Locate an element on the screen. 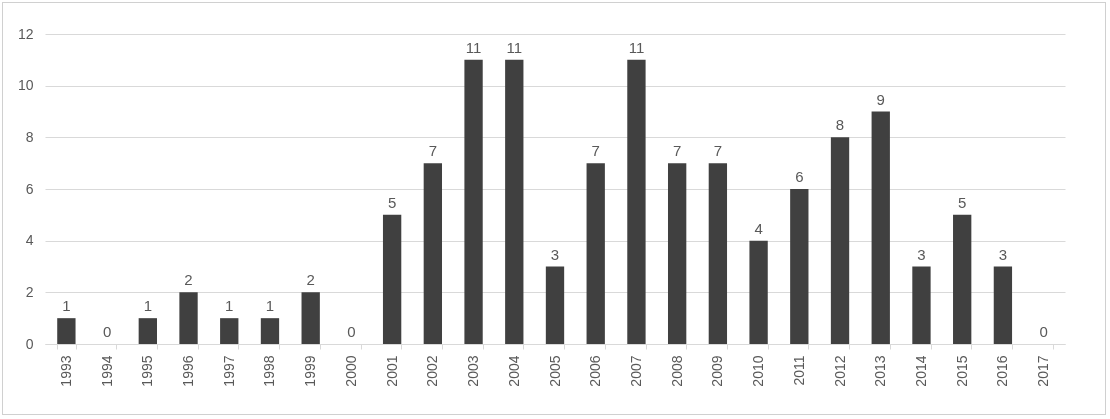 The image size is (1110, 419). x-tick-label: 2003 is located at coordinates (473, 371).